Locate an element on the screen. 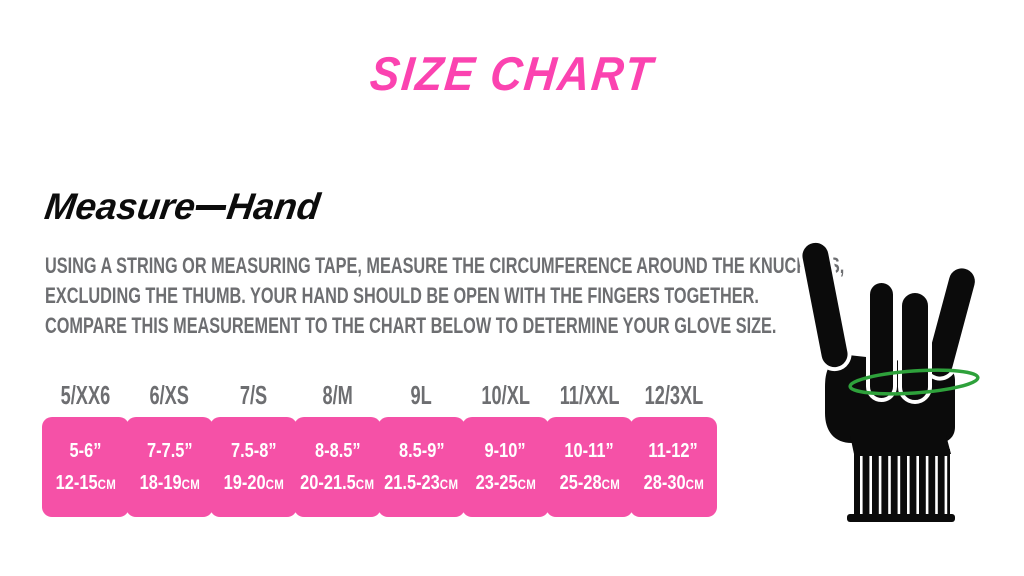 The width and height of the screenshot is (1024, 576). cm-range: 21.5-23CM is located at coordinates (421, 482).